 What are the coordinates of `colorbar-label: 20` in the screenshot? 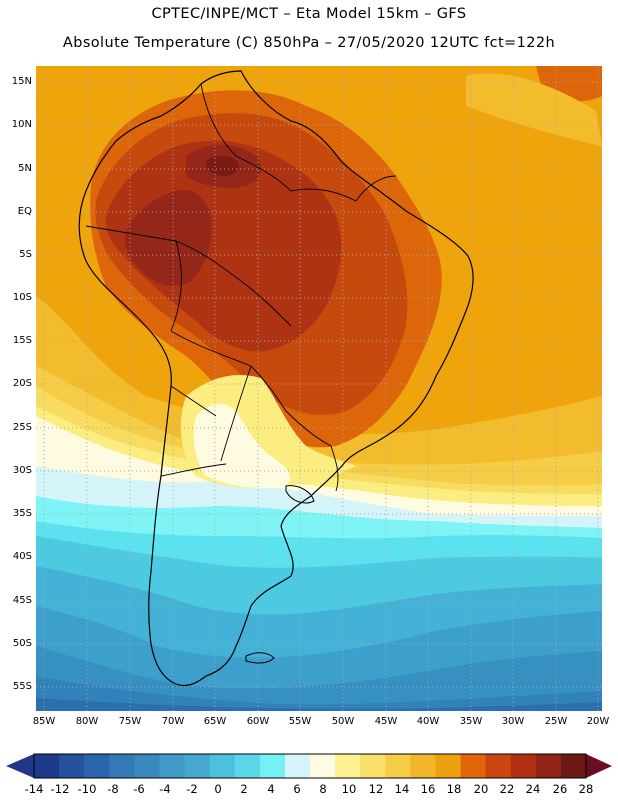 It's located at (481, 789).